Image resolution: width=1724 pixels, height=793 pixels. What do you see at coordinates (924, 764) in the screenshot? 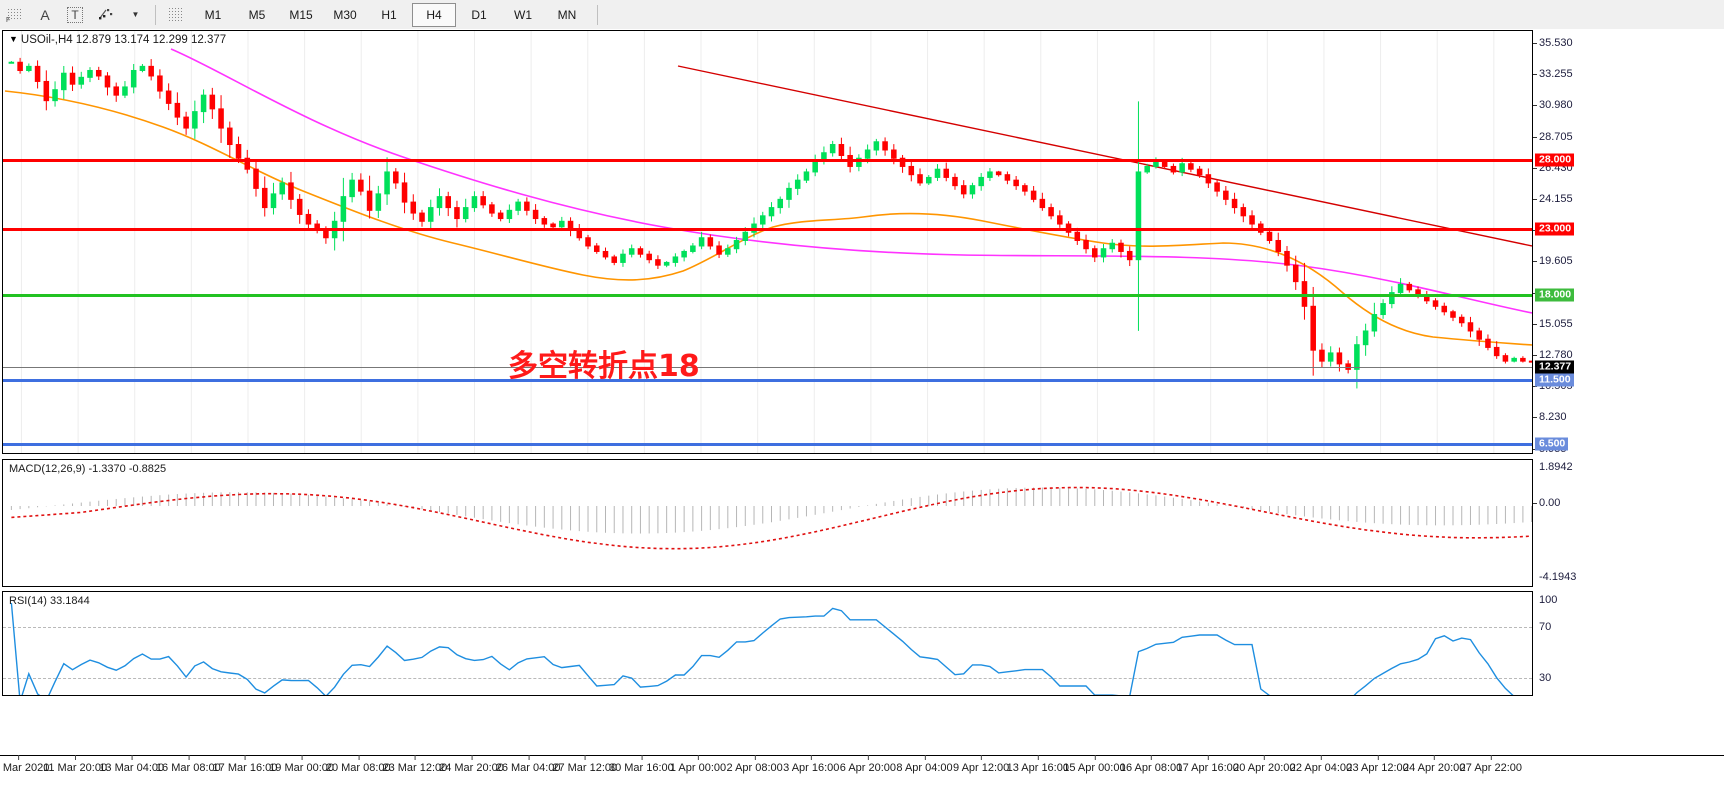
I see `time-label-16: 8 Apr 04:00` at bounding box center [924, 764].